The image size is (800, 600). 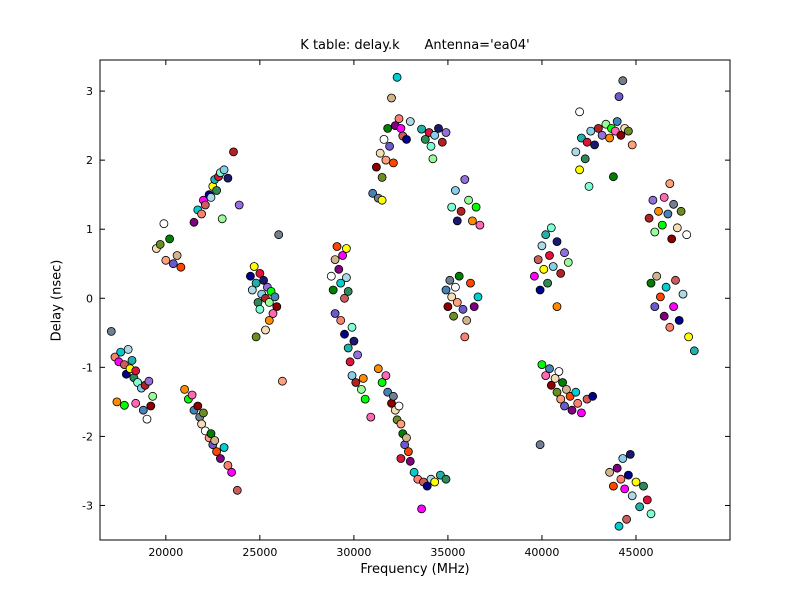 What do you see at coordinates (89, 91) in the screenshot?
I see `y-tick-label: 3` at bounding box center [89, 91].